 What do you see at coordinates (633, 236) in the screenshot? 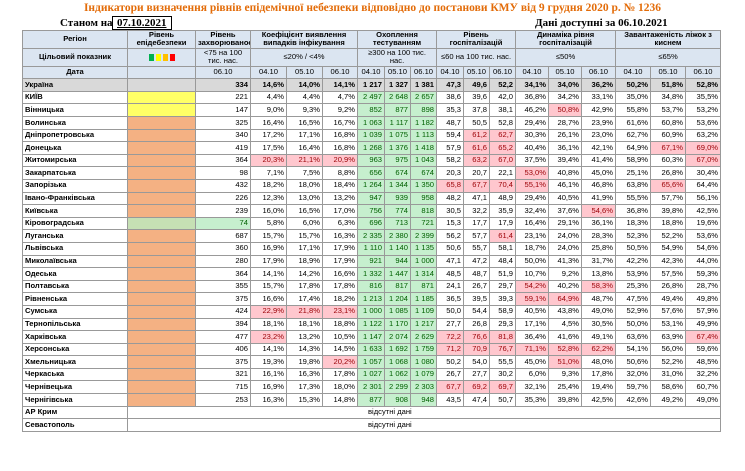
I see `value-cell: 52,3%` at bounding box center [633, 236].